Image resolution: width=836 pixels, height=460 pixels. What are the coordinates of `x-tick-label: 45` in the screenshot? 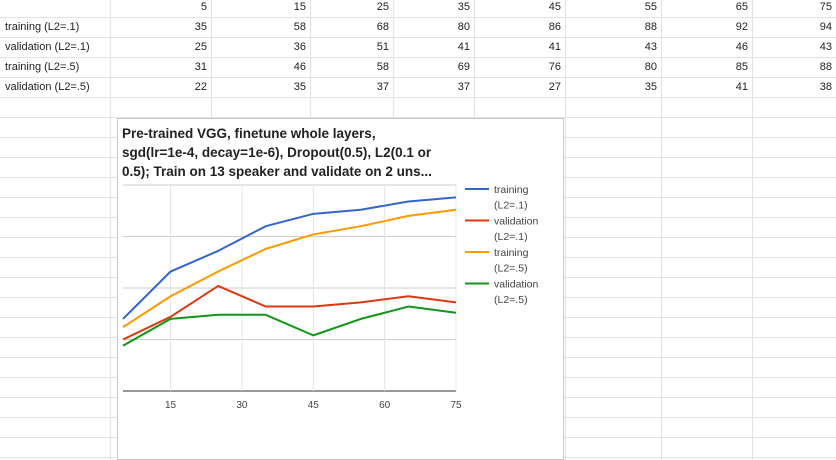 It's located at (314, 405).